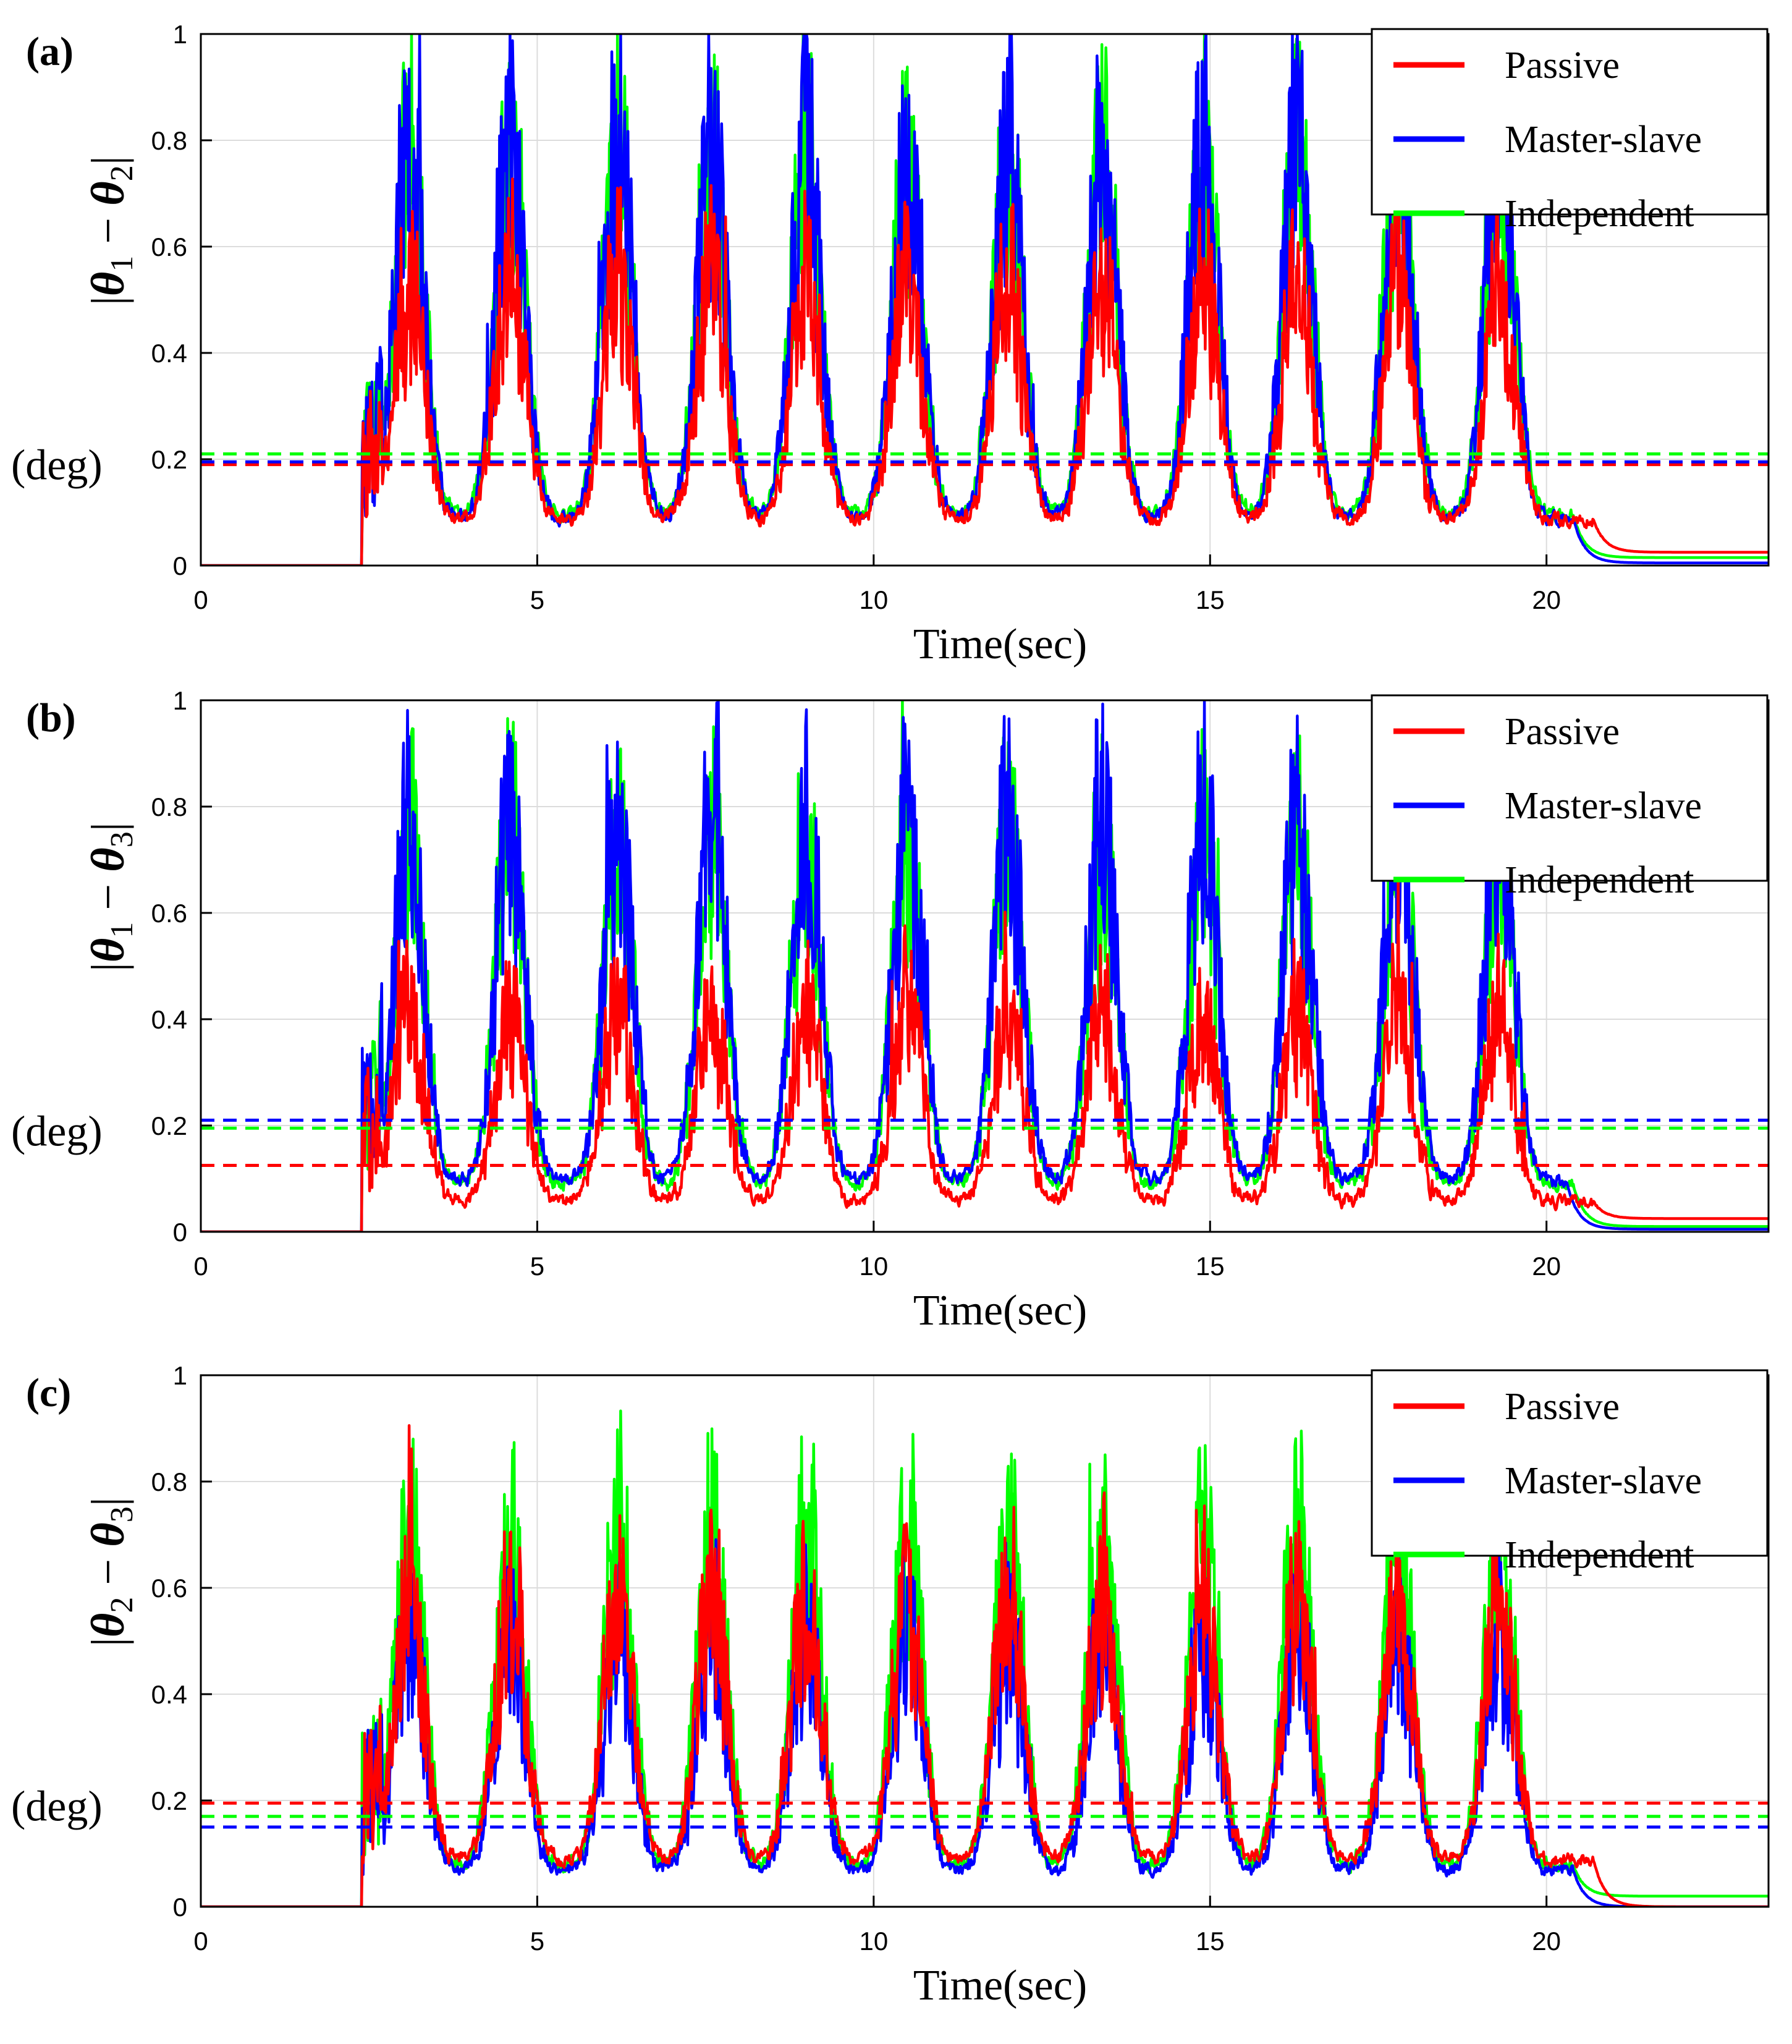  Describe the element at coordinates (50, 52) in the screenshot. I see `panel-label: (a)` at that location.